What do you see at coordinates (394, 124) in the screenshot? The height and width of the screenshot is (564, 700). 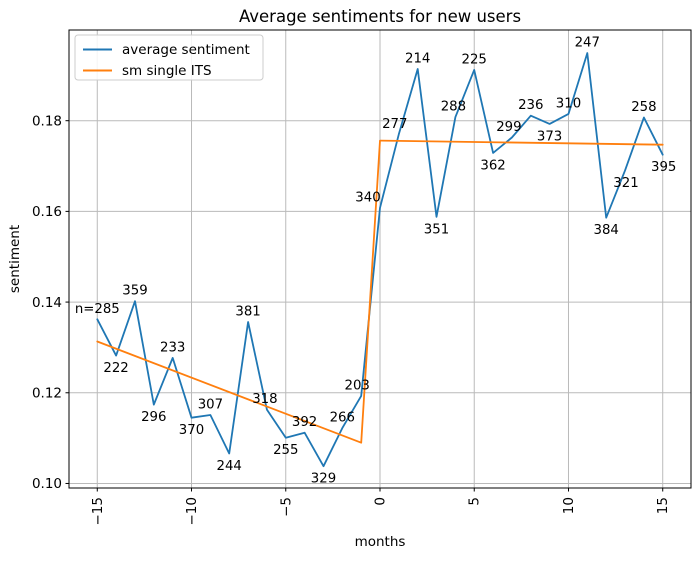 I see `point-label: 277` at bounding box center [394, 124].